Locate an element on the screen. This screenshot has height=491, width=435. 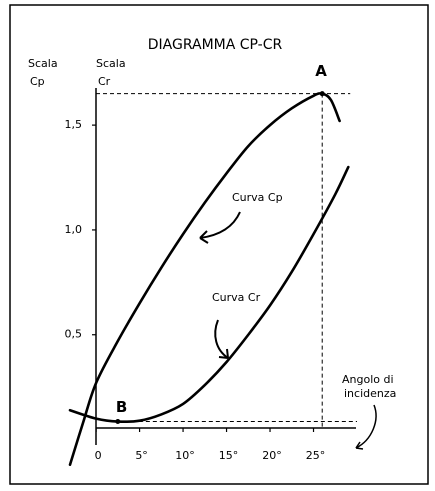
y-tick-label: 0,5 is located at coordinates (74, 334).